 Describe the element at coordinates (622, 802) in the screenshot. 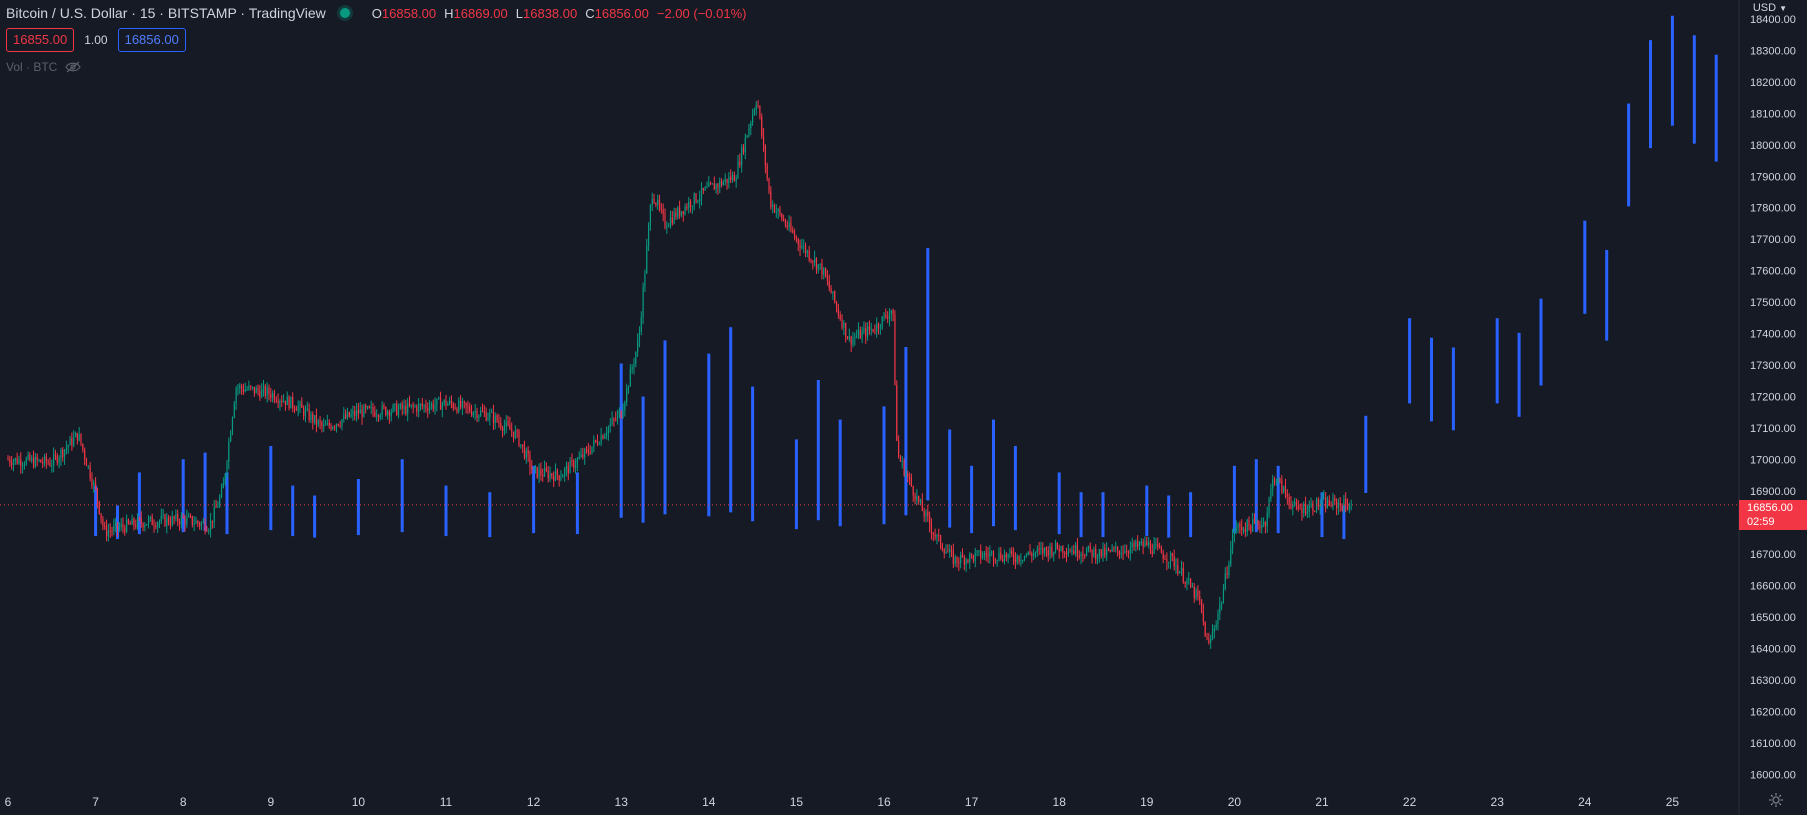

I see `time-tick-label: 13` at that location.